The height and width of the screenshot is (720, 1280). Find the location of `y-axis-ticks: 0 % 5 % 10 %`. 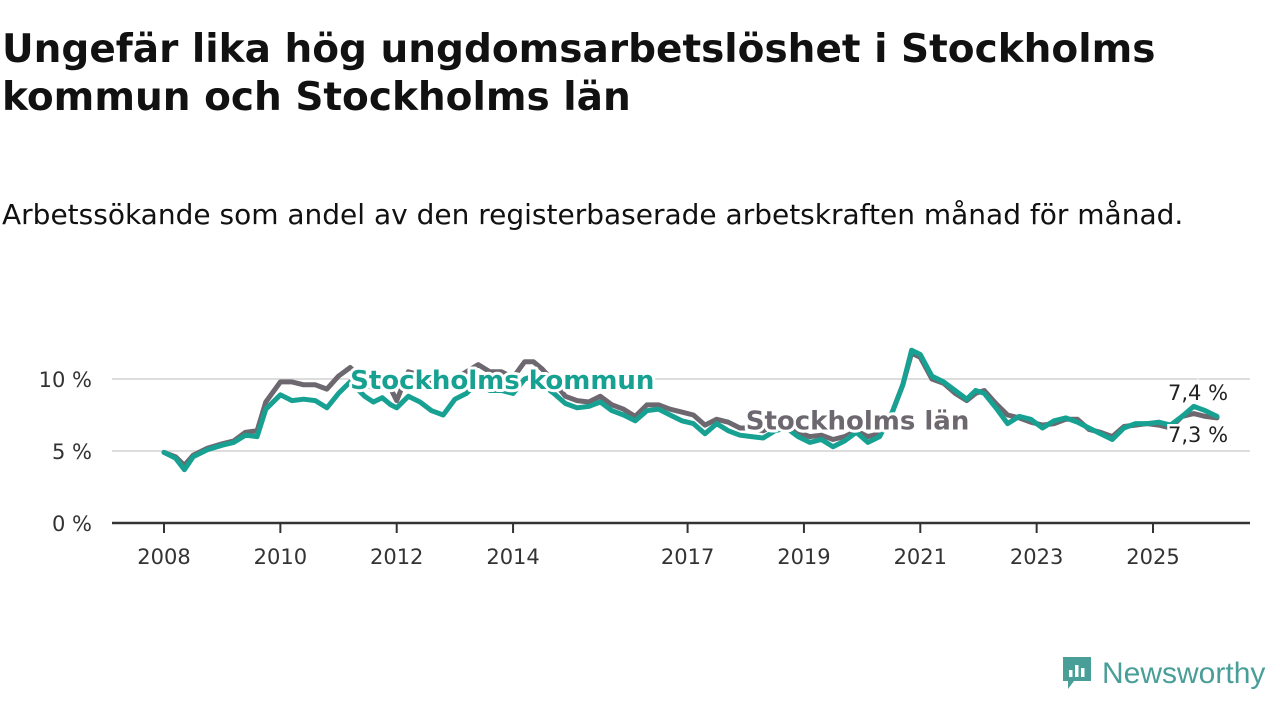

y-axis-ticks: 0 % 5 % 10 % is located at coordinates (65, 452).